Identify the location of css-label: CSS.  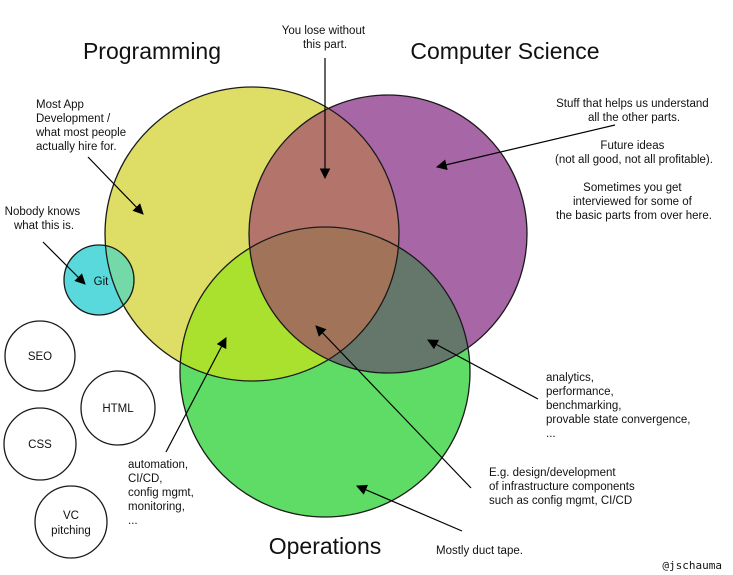
(40, 445).